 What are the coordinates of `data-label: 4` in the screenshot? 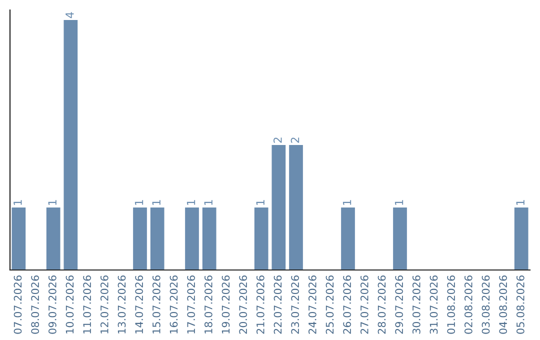 It's located at (70, 15).